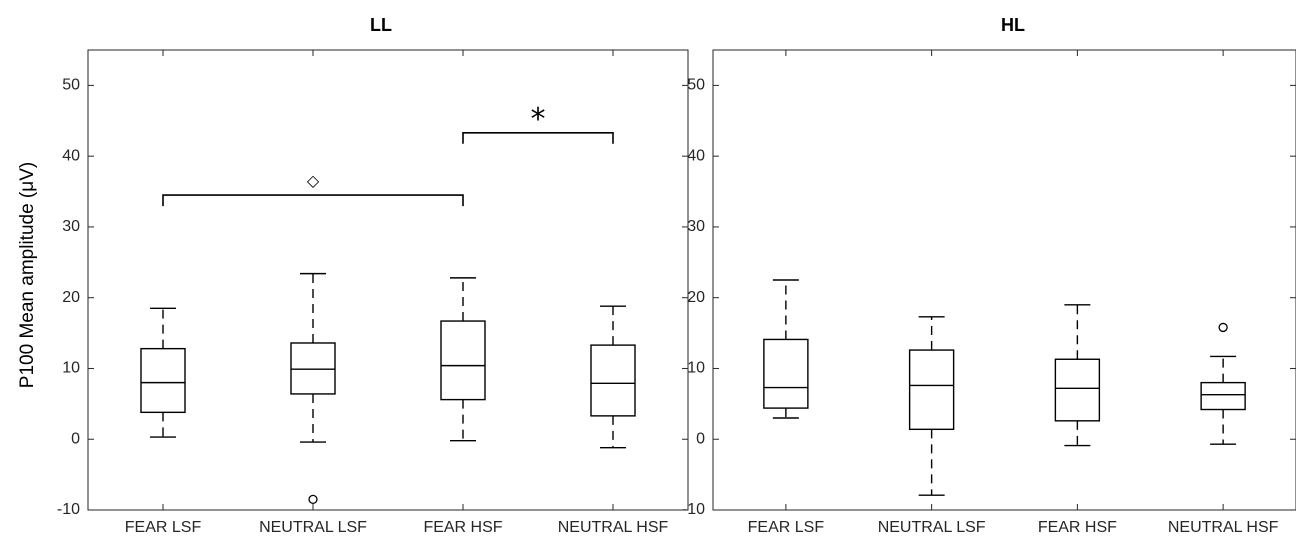 The image size is (1296, 537). Describe the element at coordinates (381, 25) in the screenshot. I see `panel-title: LL` at that location.